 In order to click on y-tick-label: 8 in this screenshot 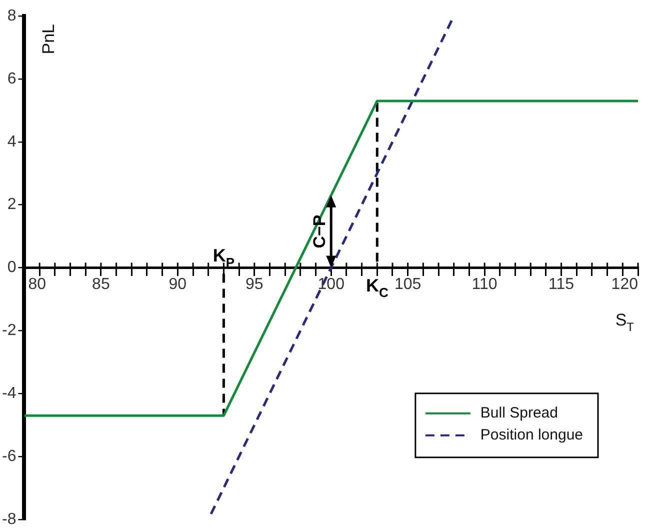, I will do `click(11, 15)`.